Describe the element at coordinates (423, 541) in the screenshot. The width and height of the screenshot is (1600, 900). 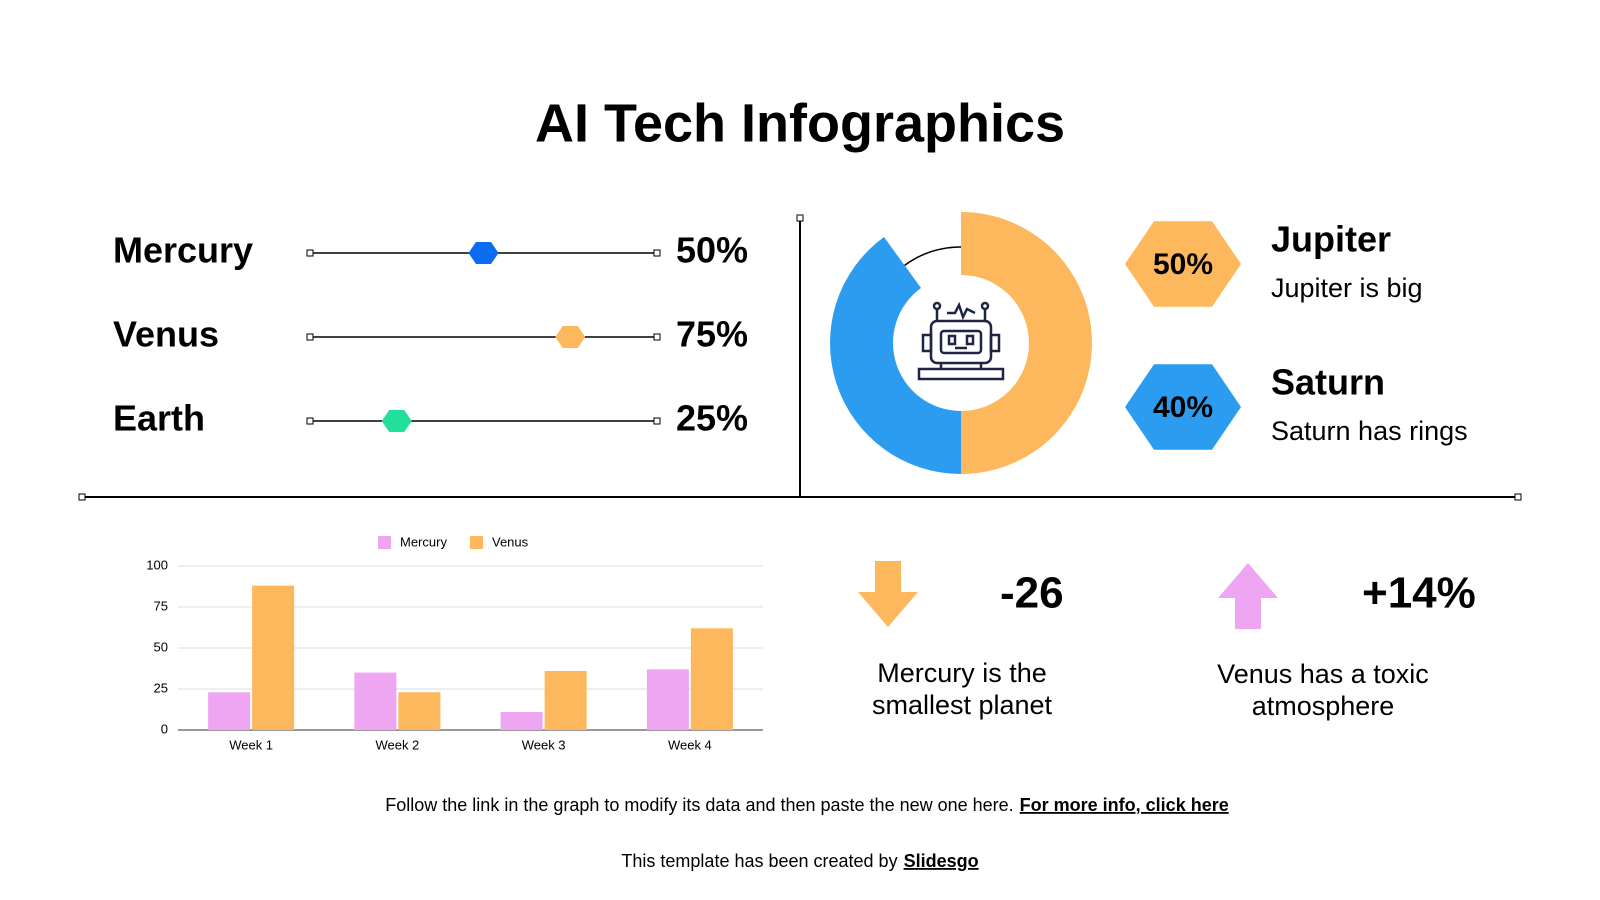
I see `legend-label: Mercury` at that location.